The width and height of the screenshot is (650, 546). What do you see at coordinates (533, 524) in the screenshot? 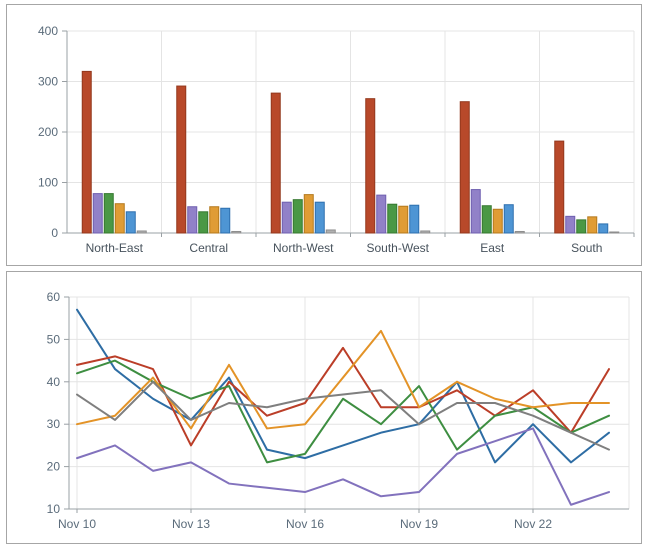
I see `x-tick-label-nov-22: Nov 22` at bounding box center [533, 524].